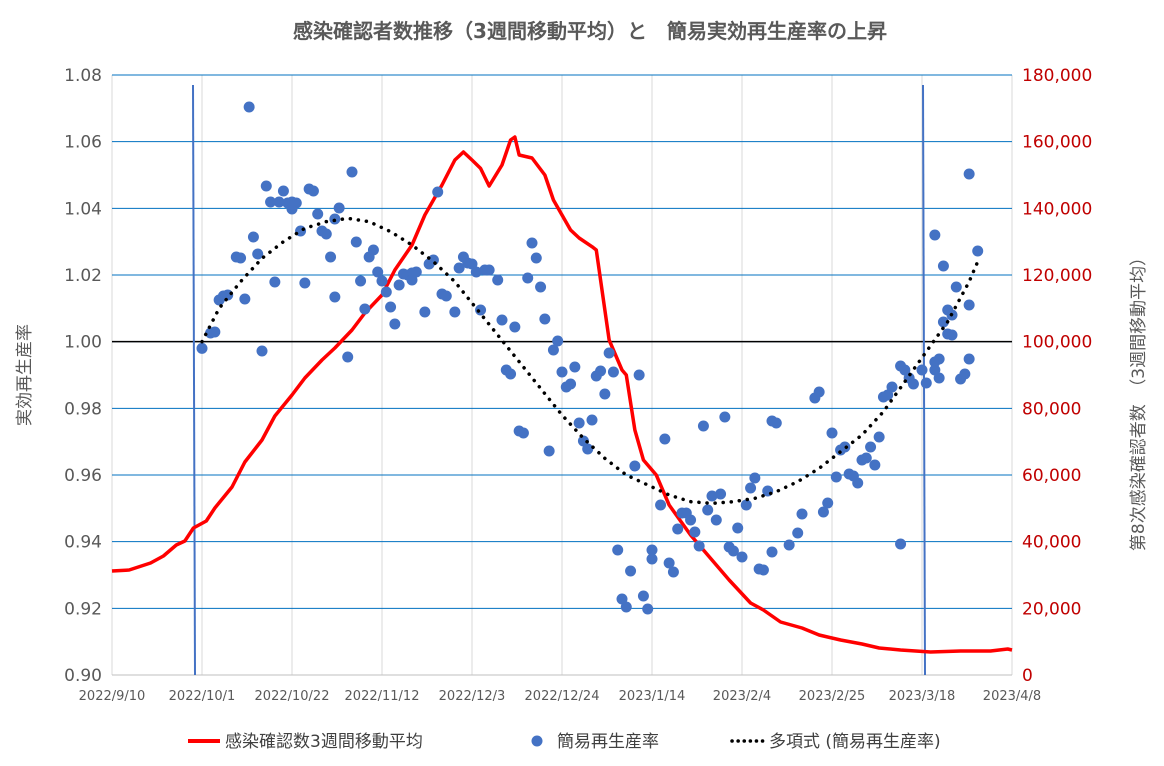 Image resolution: width=1164 pixels, height=766 pixels. What do you see at coordinates (1057, 209) in the screenshot?
I see `y-right-tick-label: 140,000` at bounding box center [1057, 209].